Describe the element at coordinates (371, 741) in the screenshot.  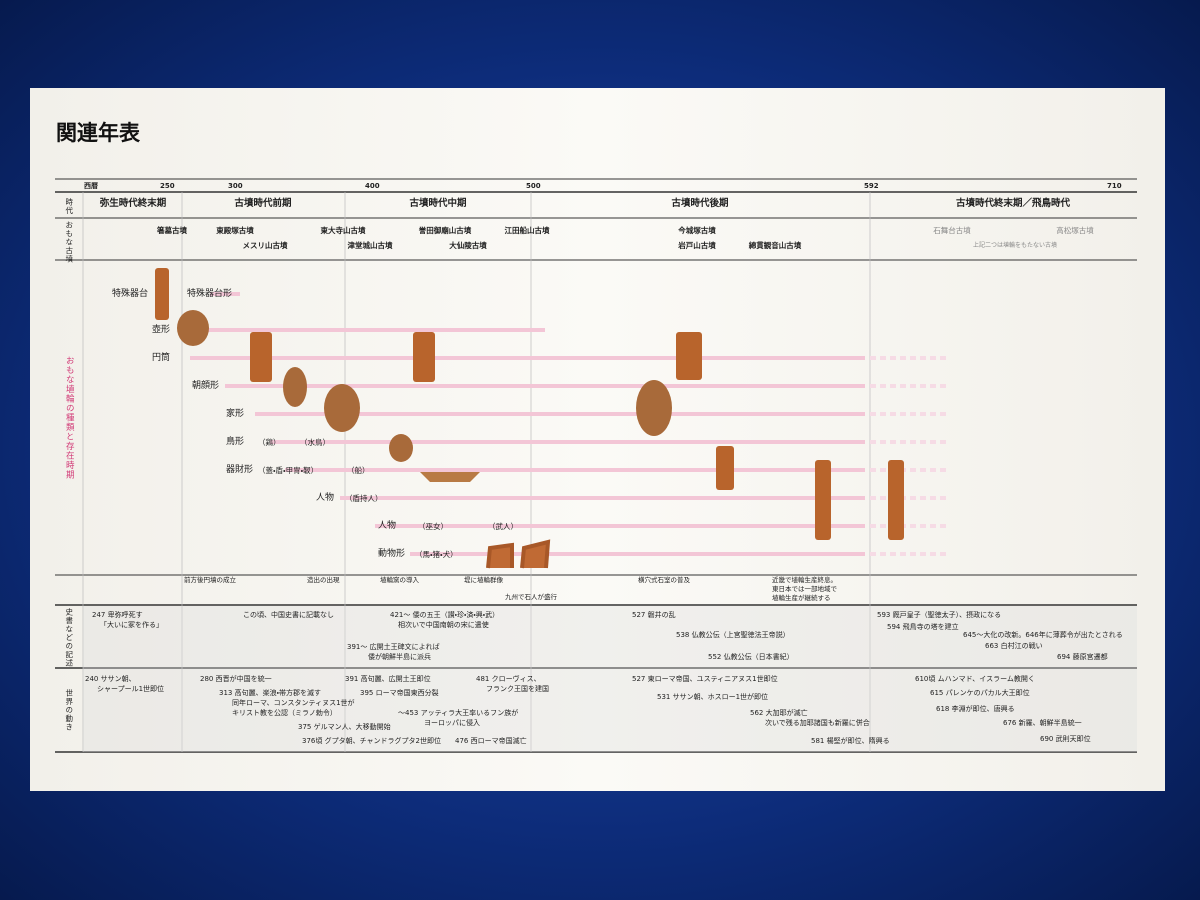
I see `world-entry: 376頃 グプタ朝、チャンドラグプタ2世即位` at that location.